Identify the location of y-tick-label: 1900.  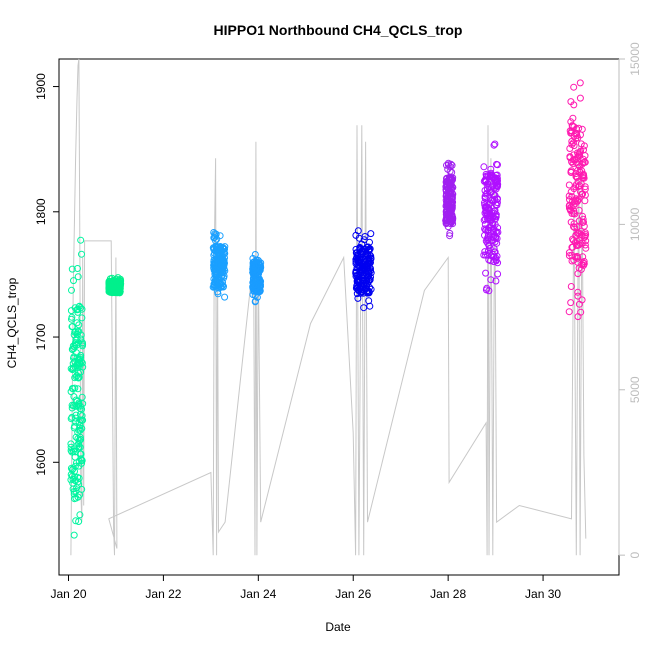
(41, 86).